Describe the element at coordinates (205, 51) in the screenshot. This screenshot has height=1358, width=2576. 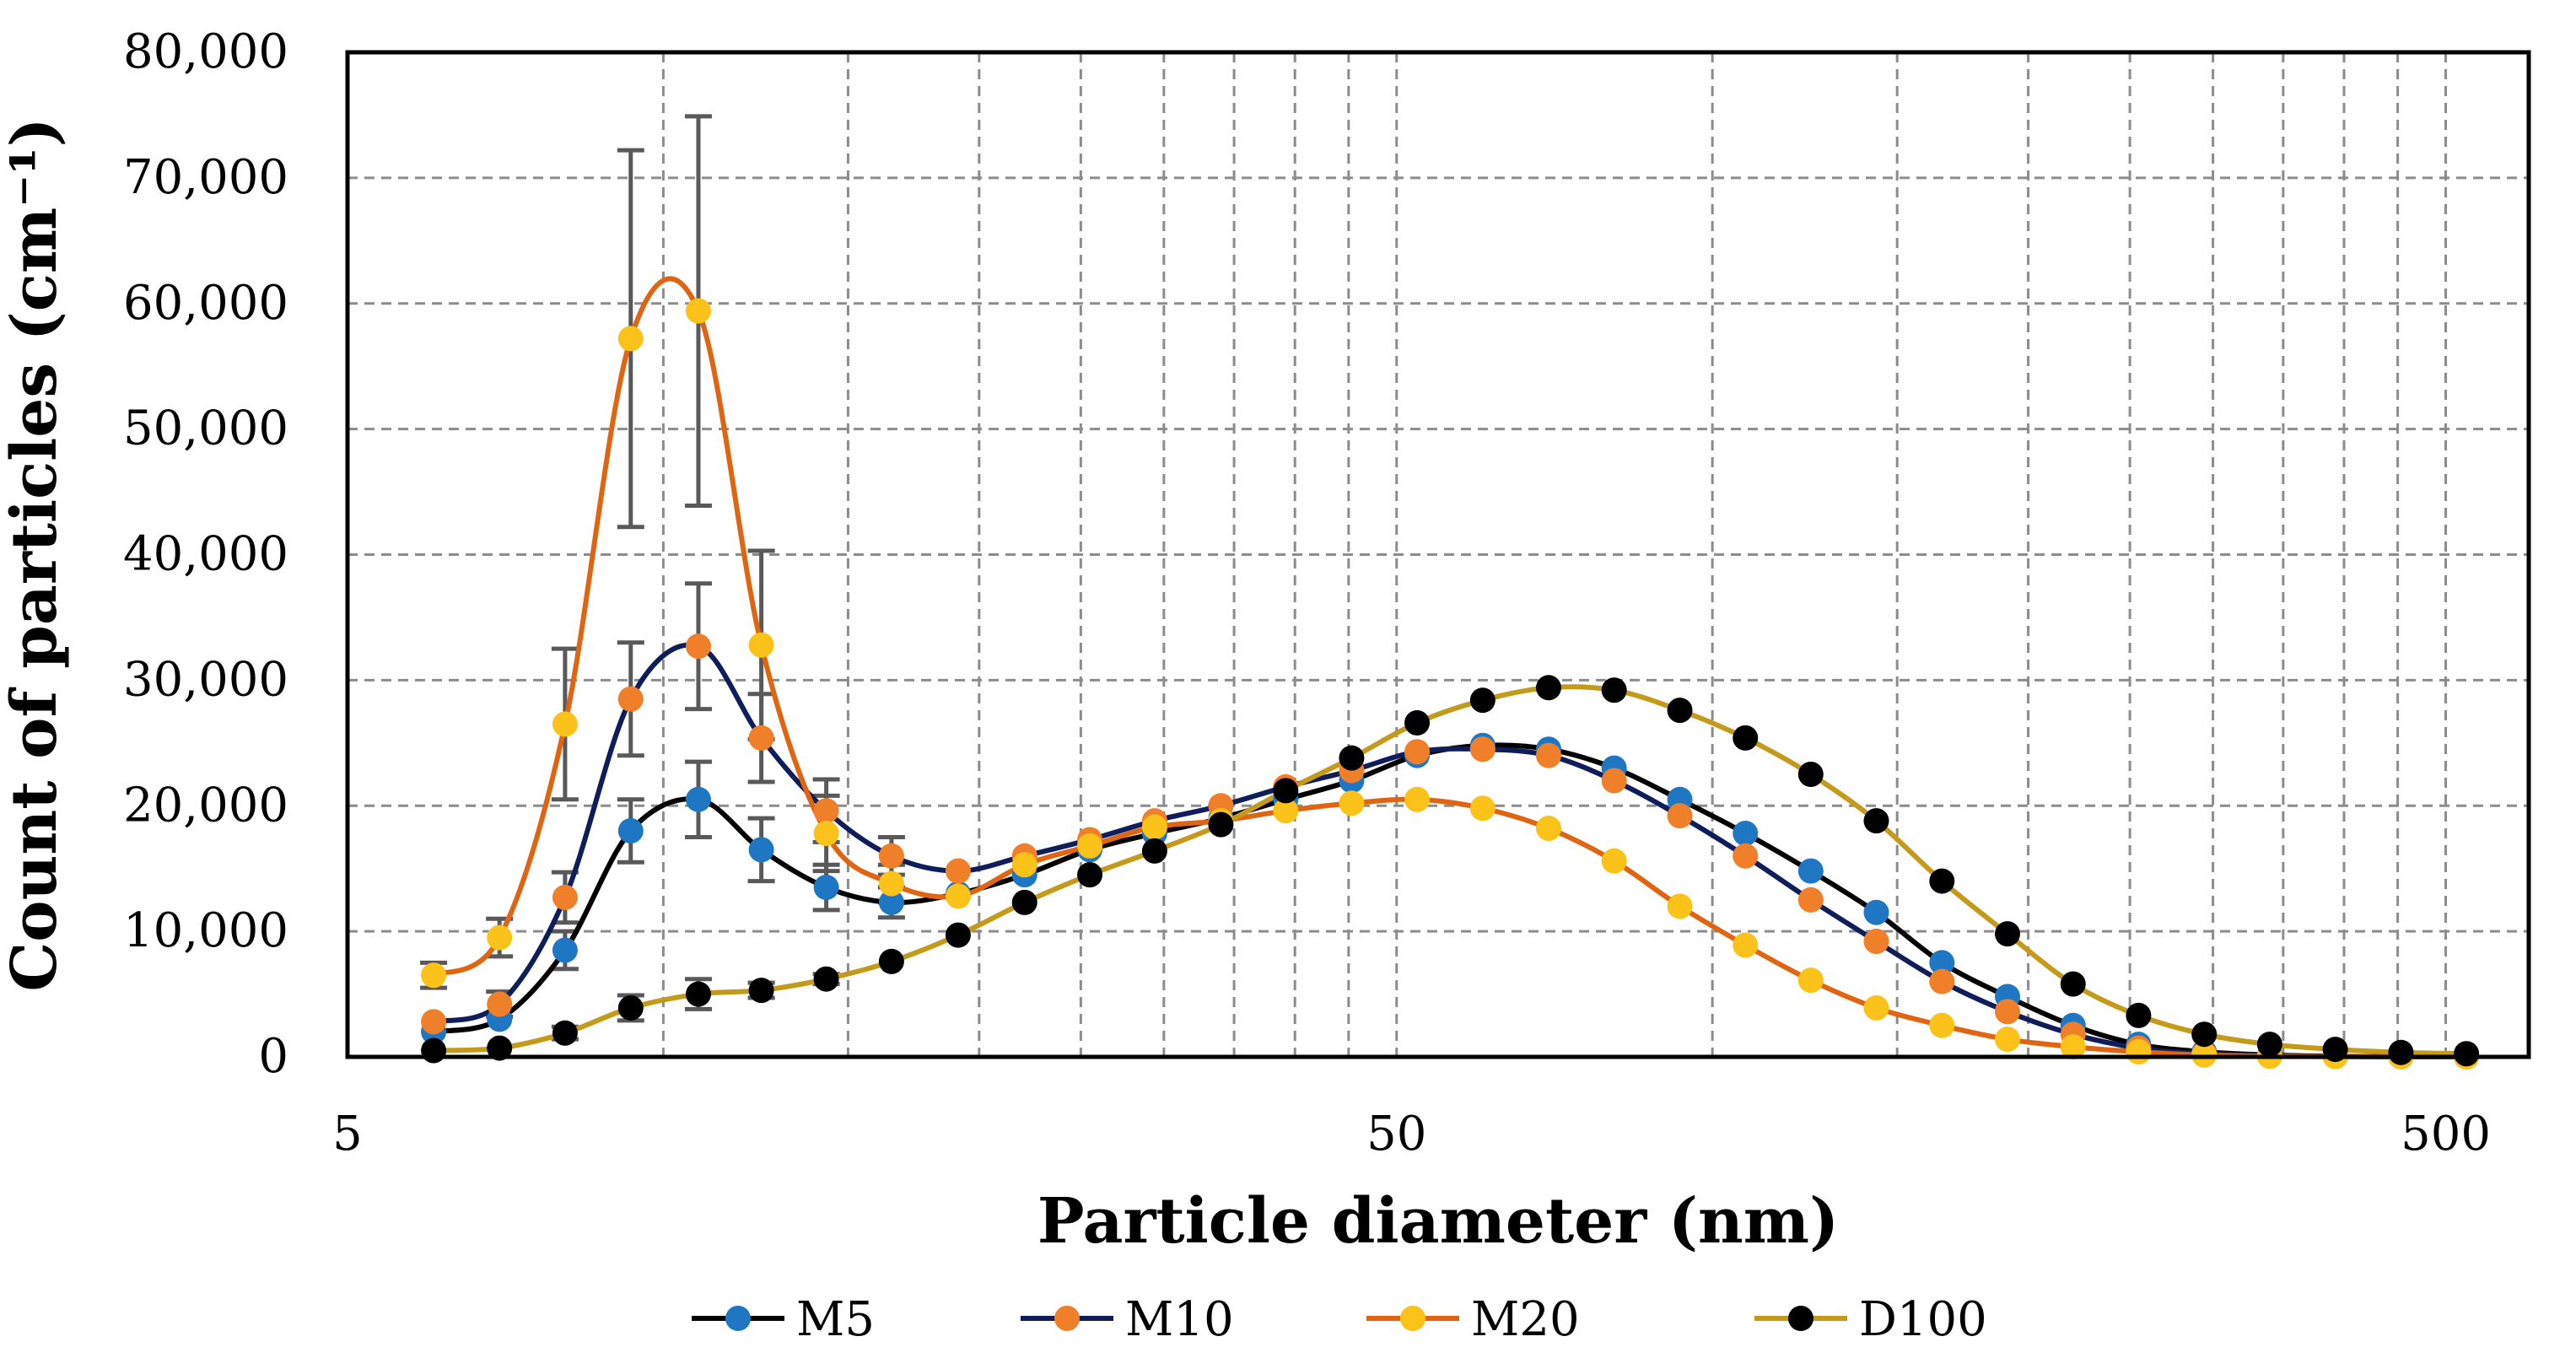
I see `y-tick-label: 80,000` at that location.